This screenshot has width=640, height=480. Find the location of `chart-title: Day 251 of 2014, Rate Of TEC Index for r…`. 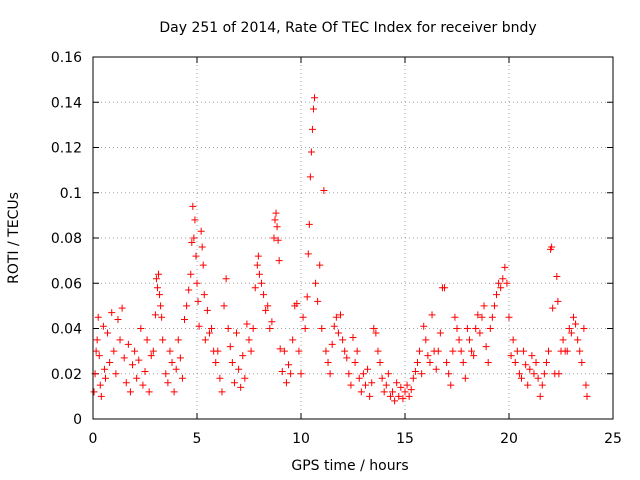

chart-title: Day 251 of 2014, Rate Of TEC Index for r… is located at coordinates (347, 28).